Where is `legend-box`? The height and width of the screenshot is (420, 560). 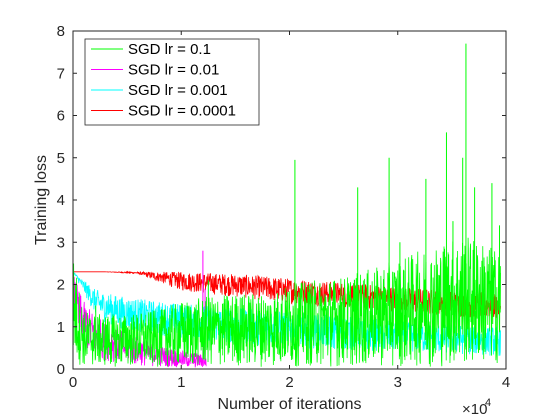
legend-box is located at coordinates (172, 82).